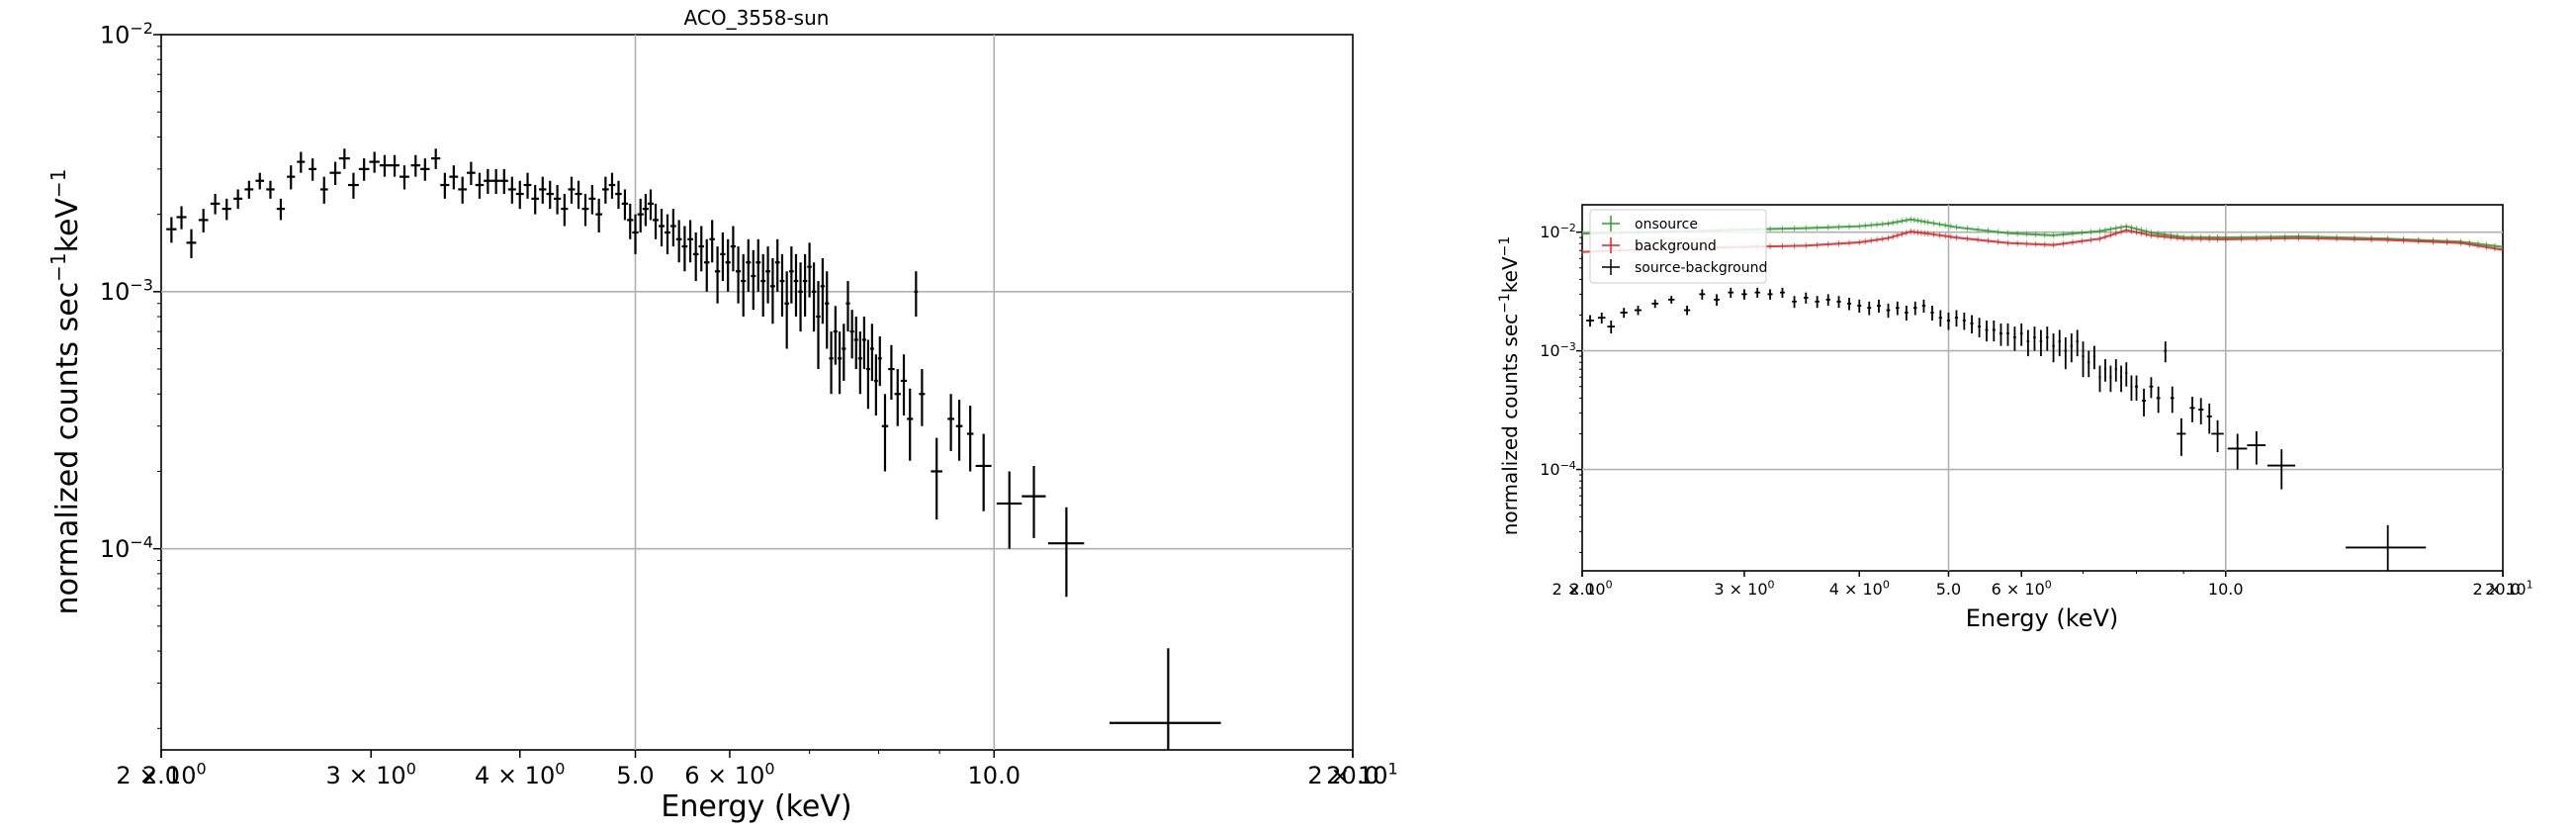 The height and width of the screenshot is (834, 2576). I want to click on y-tick-exponent: −3, so click(1568, 346).